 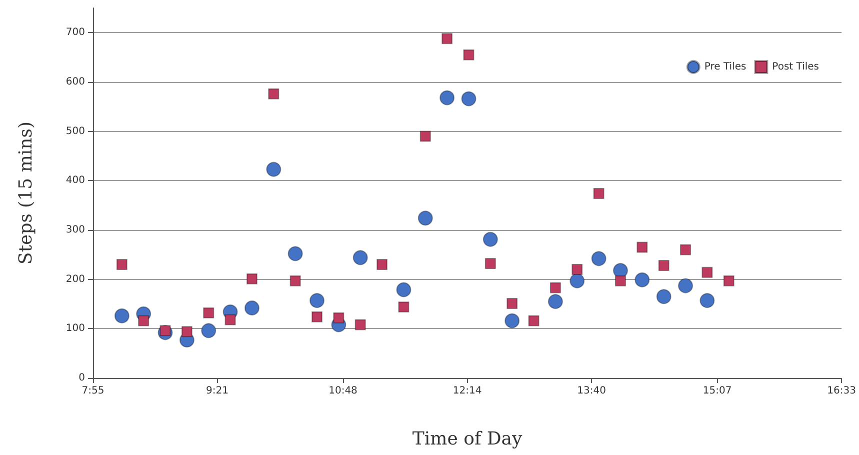 I want to click on x-axis-title: Time of Day, so click(x=467, y=439).